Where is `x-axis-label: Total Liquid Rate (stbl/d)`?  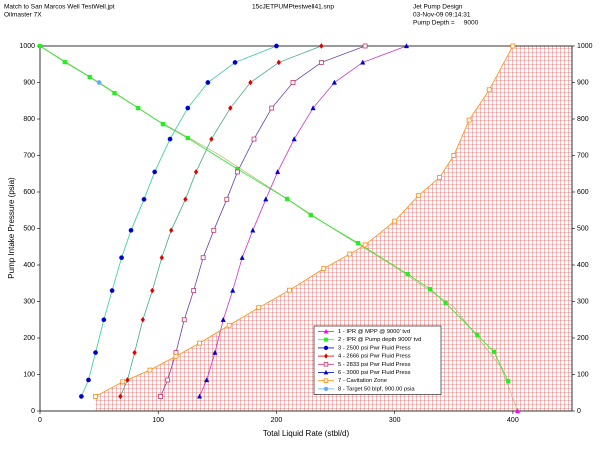 x-axis-label: Total Liquid Rate (stbl/d) is located at coordinates (306, 433).